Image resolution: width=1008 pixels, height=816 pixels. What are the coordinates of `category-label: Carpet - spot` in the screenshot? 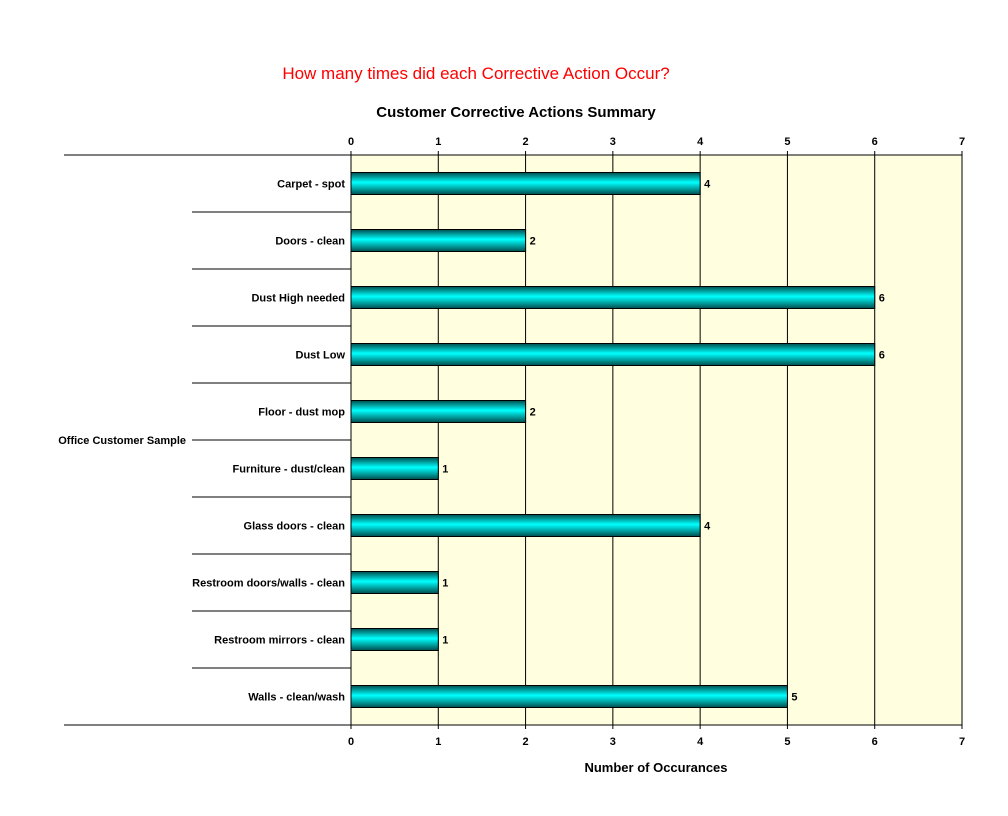 It's located at (311, 185).